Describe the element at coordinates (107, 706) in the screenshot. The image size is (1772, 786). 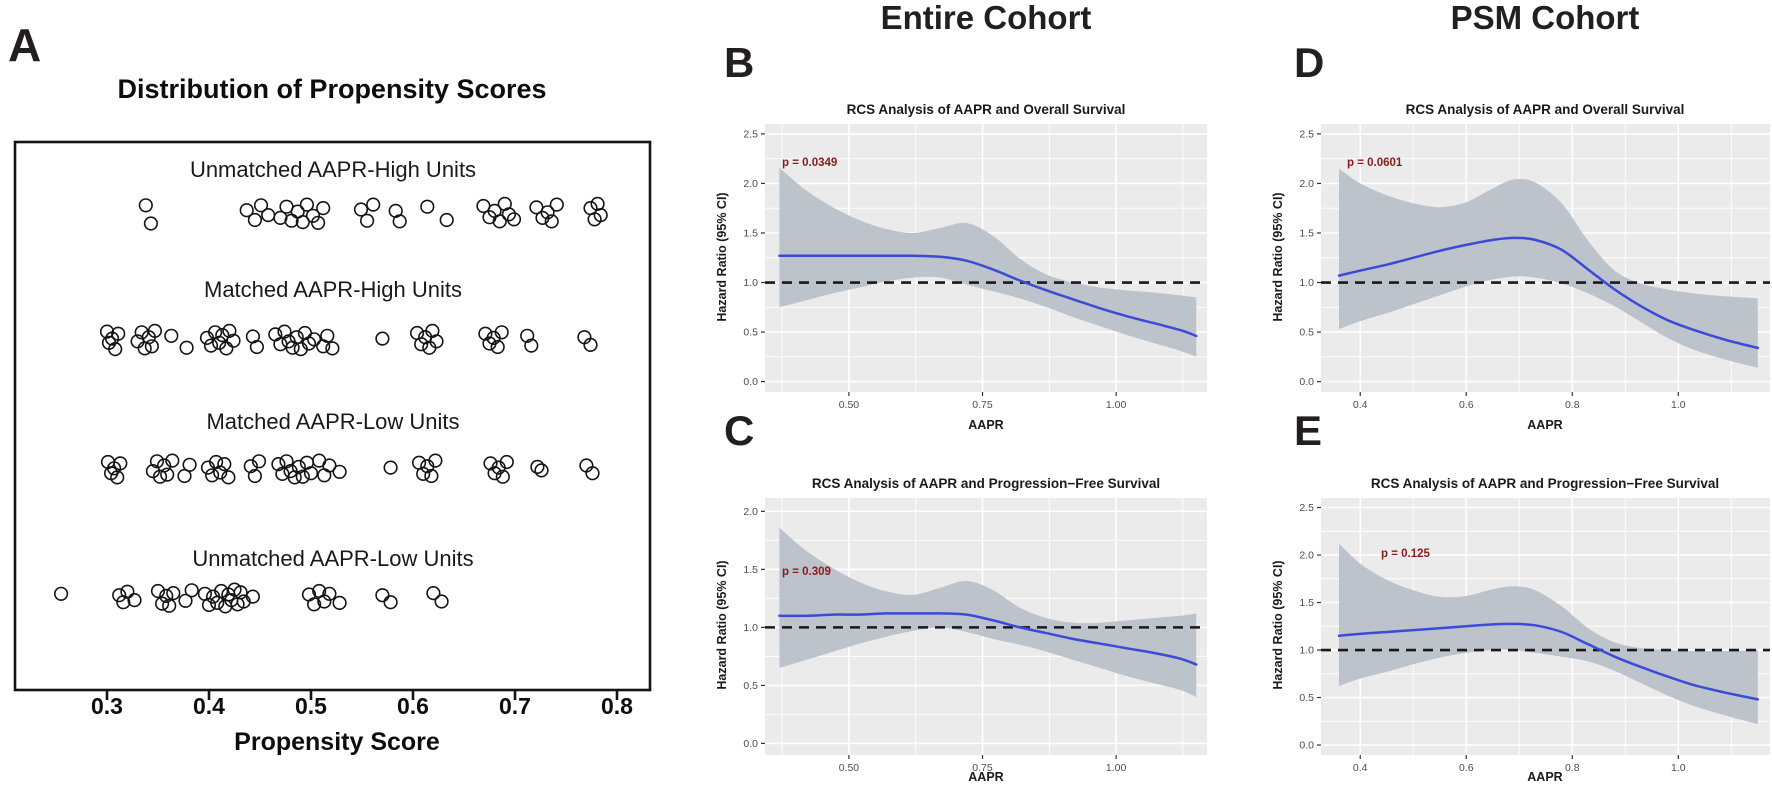
I see `x-axis-tick-label: 0.3` at that location.